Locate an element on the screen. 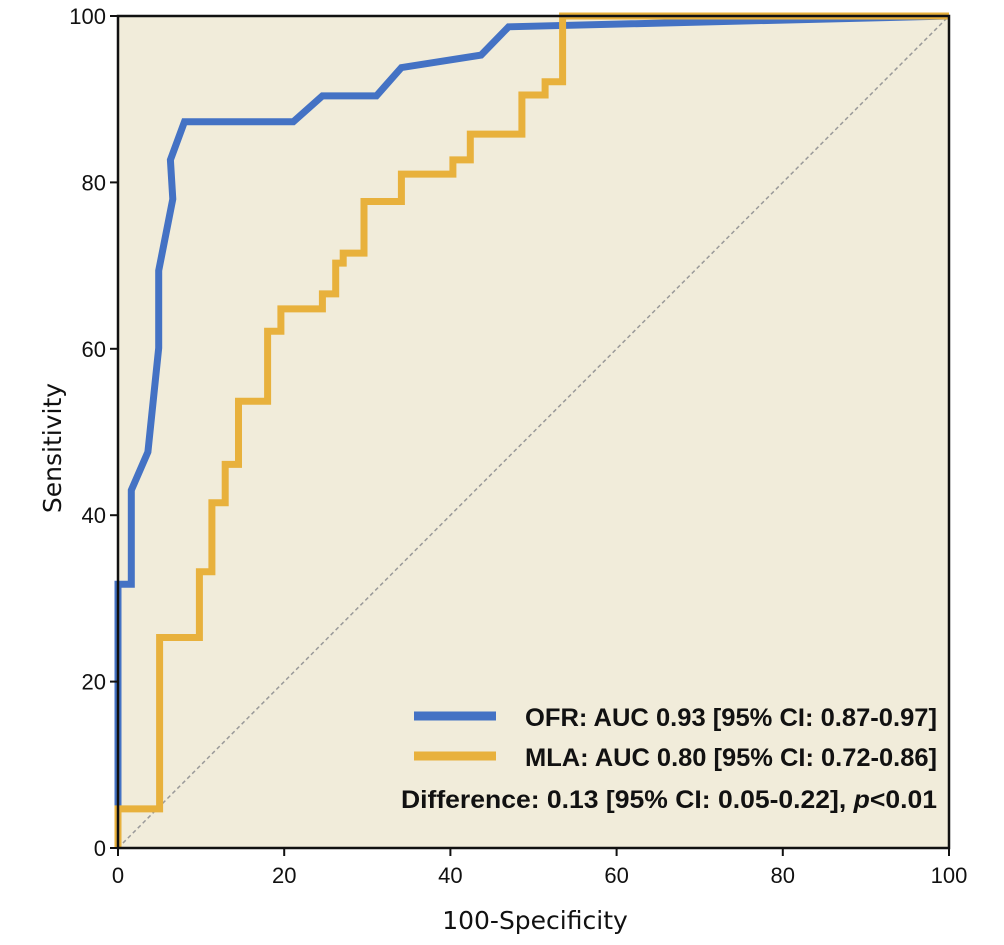 This screenshot has width=1004, height=945. x-tick-label: 60 is located at coordinates (616, 875).